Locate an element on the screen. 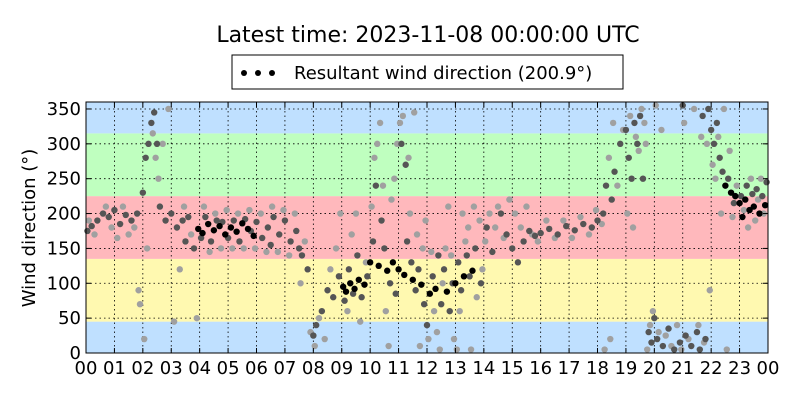 This screenshot has height=400, width=800. x-tick-label: 20 is located at coordinates (654, 368).